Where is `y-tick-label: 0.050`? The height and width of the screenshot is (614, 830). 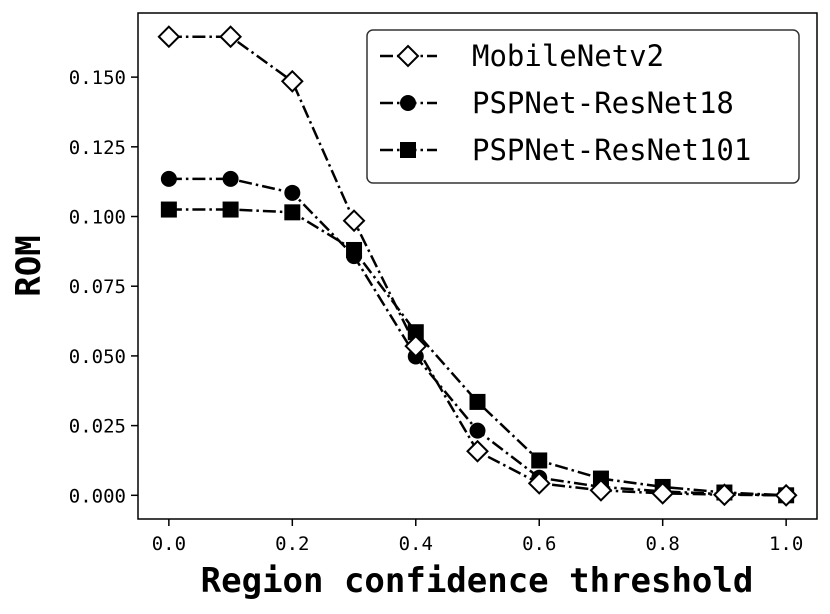 y-tick-label: 0.050 is located at coordinates (97, 357).